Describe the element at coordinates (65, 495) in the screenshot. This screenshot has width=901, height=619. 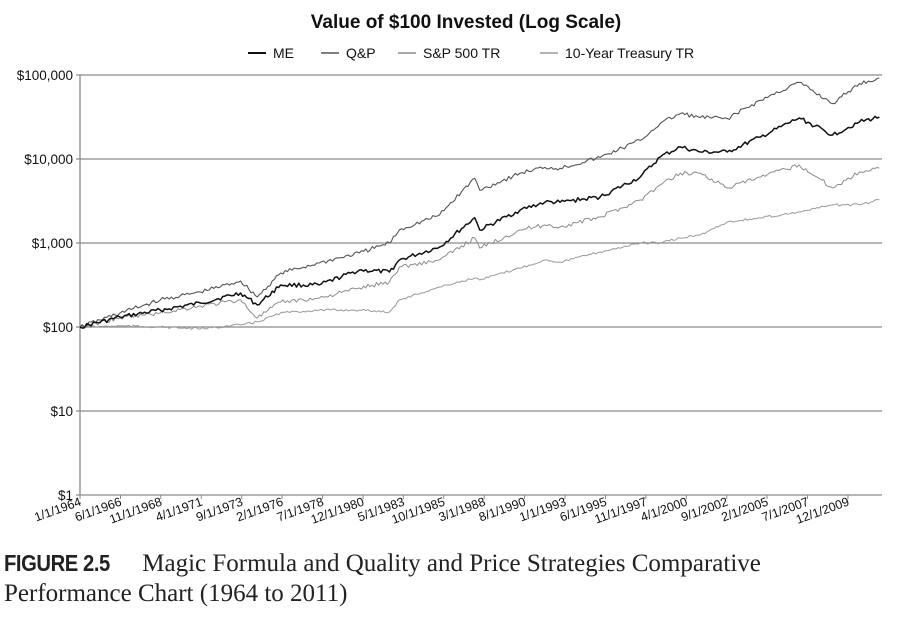
I see `y-tick-label: $1` at that location.